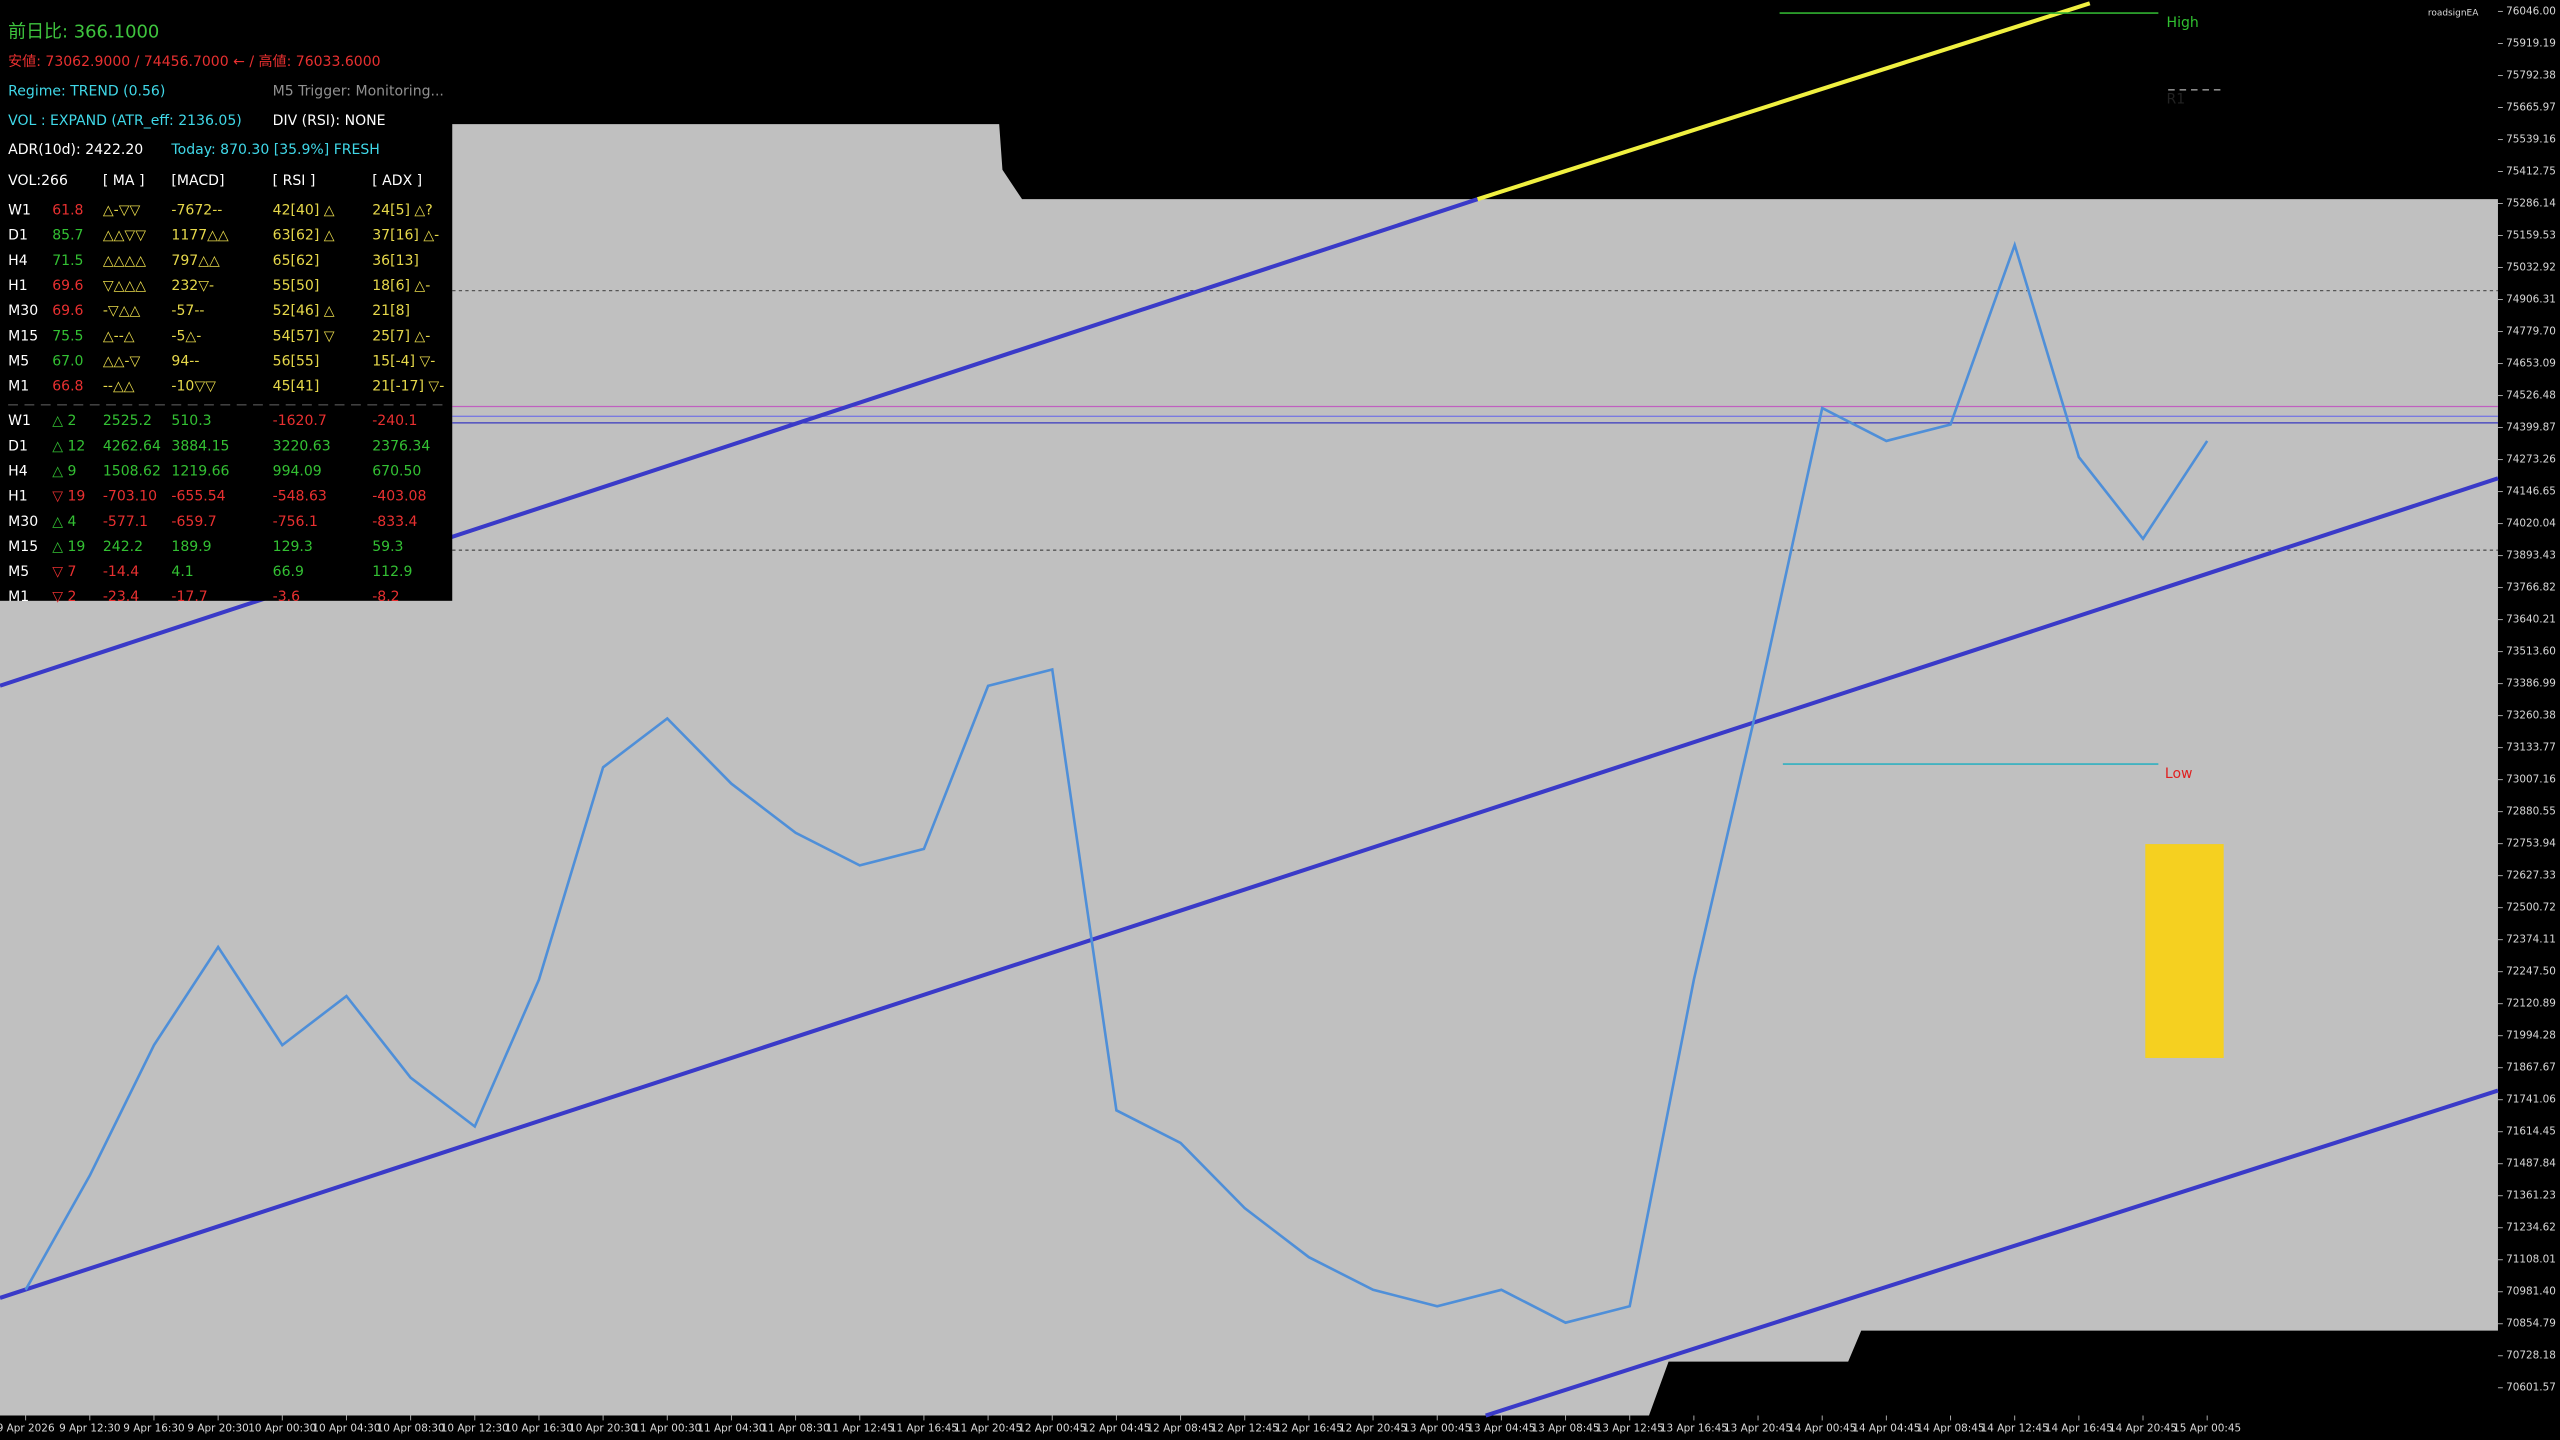 Image resolution: width=2560 pixels, height=1440 pixels. What do you see at coordinates (2531, 844) in the screenshot?
I see `y-tick-label: 72753.94` at bounding box center [2531, 844].